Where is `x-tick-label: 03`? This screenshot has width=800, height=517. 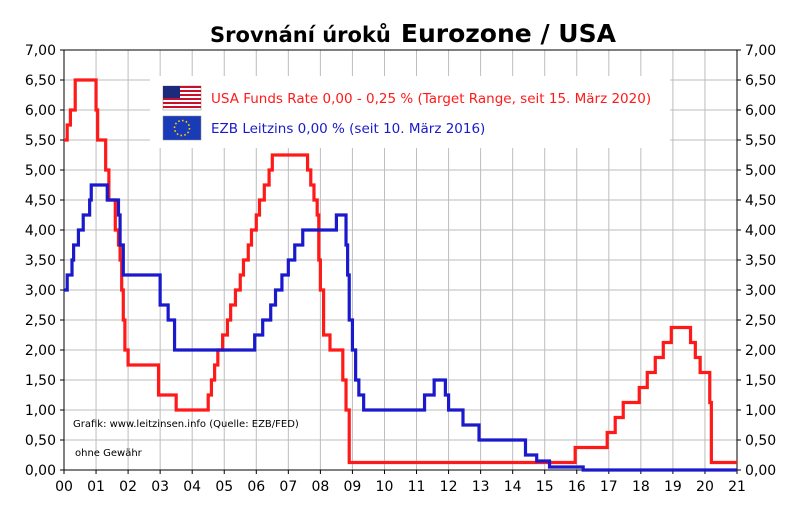
x-tick-label: 03 is located at coordinates (160, 487).